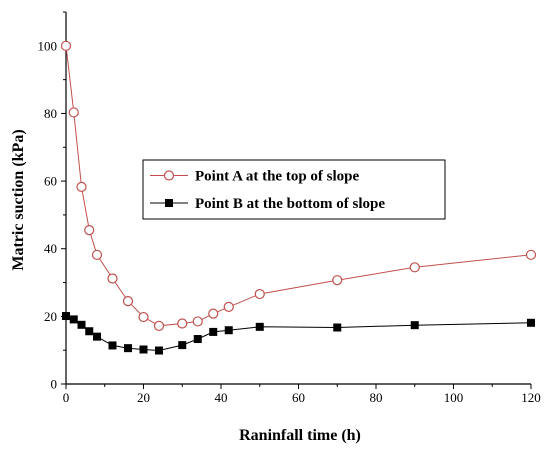 The height and width of the screenshot is (451, 550). What do you see at coordinates (376, 397) in the screenshot?
I see `x-tick-label: 80` at bounding box center [376, 397].